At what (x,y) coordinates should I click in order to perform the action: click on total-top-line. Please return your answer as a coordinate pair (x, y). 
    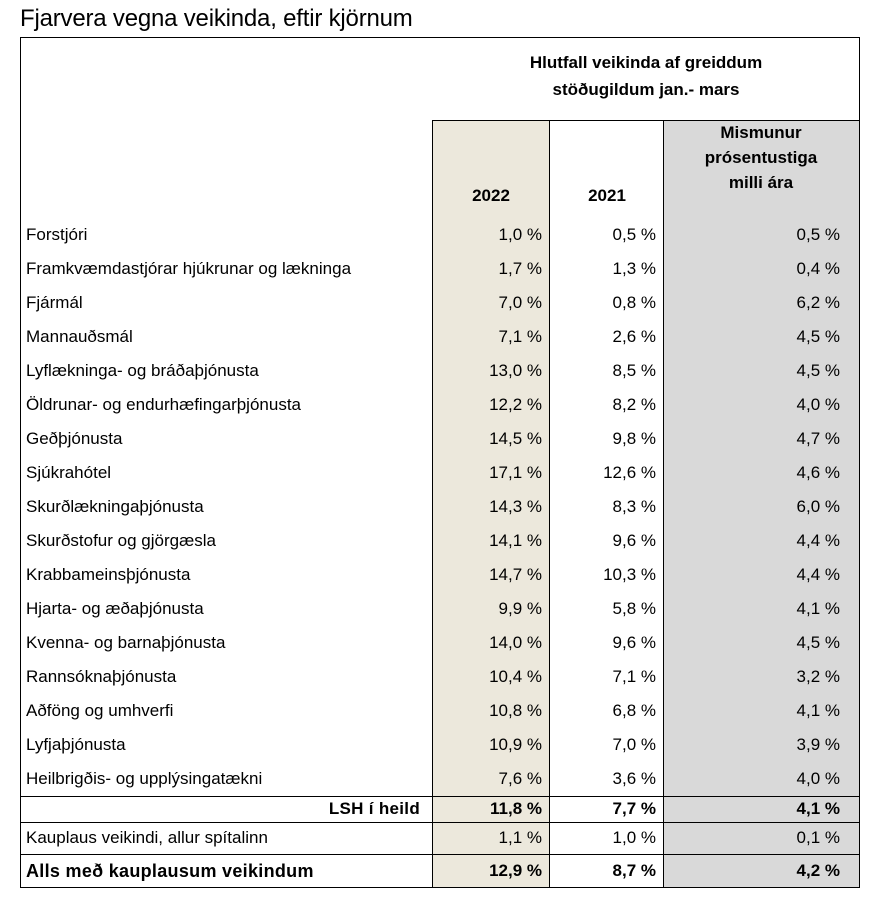
    Looking at the image, I should click on (440, 796).